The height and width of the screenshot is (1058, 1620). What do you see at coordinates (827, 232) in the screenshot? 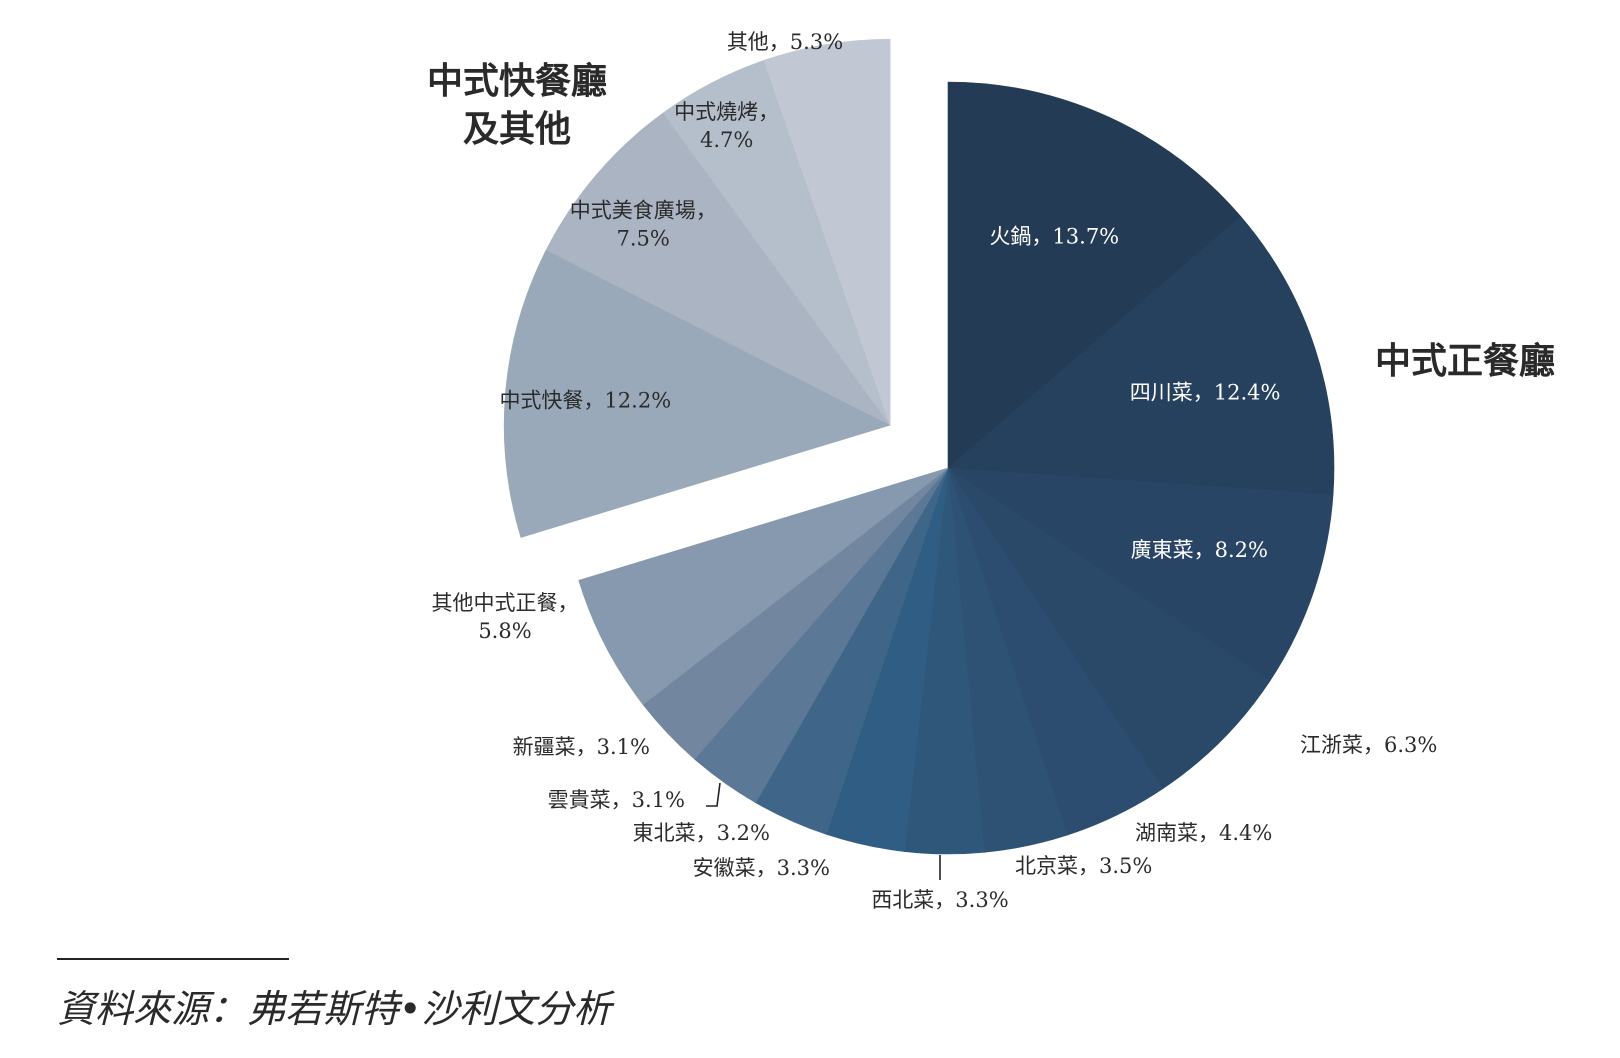
I see `slice-其他-wedge` at bounding box center [827, 232].